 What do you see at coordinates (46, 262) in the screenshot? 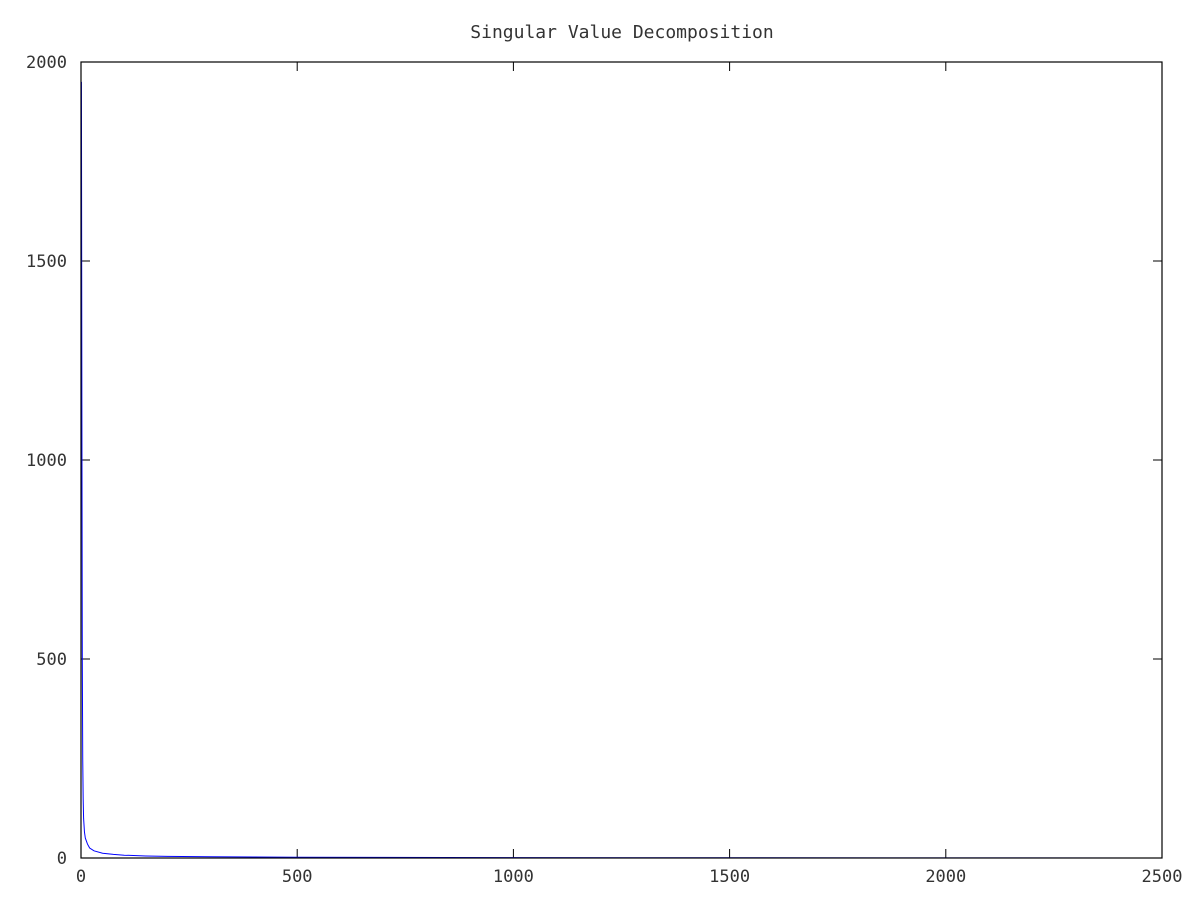
I see `y-tick-label: 1500` at bounding box center [46, 262].